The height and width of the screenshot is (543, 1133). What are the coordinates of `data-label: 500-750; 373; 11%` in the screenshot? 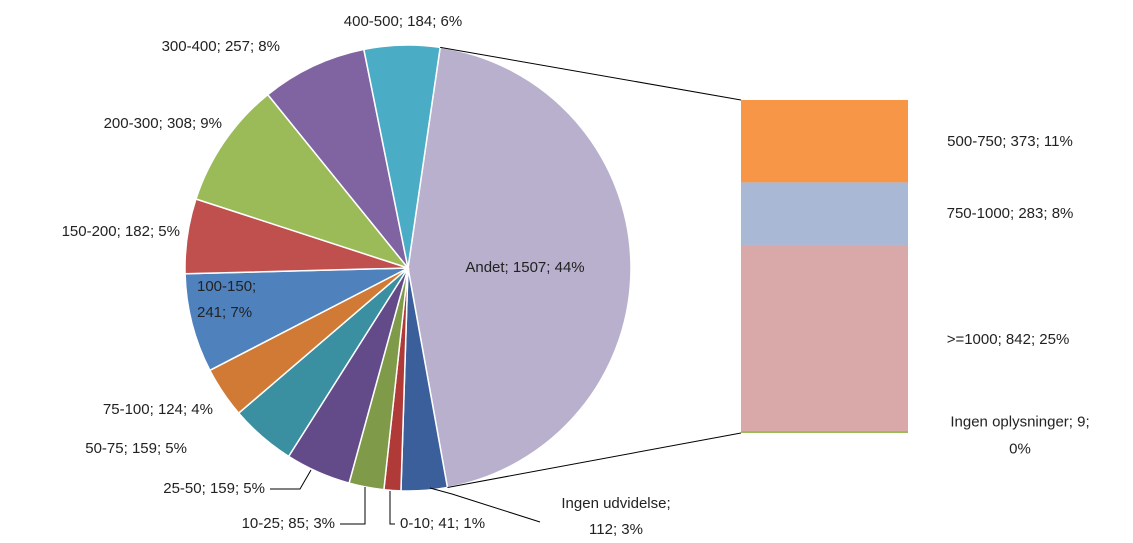 It's located at (1010, 141).